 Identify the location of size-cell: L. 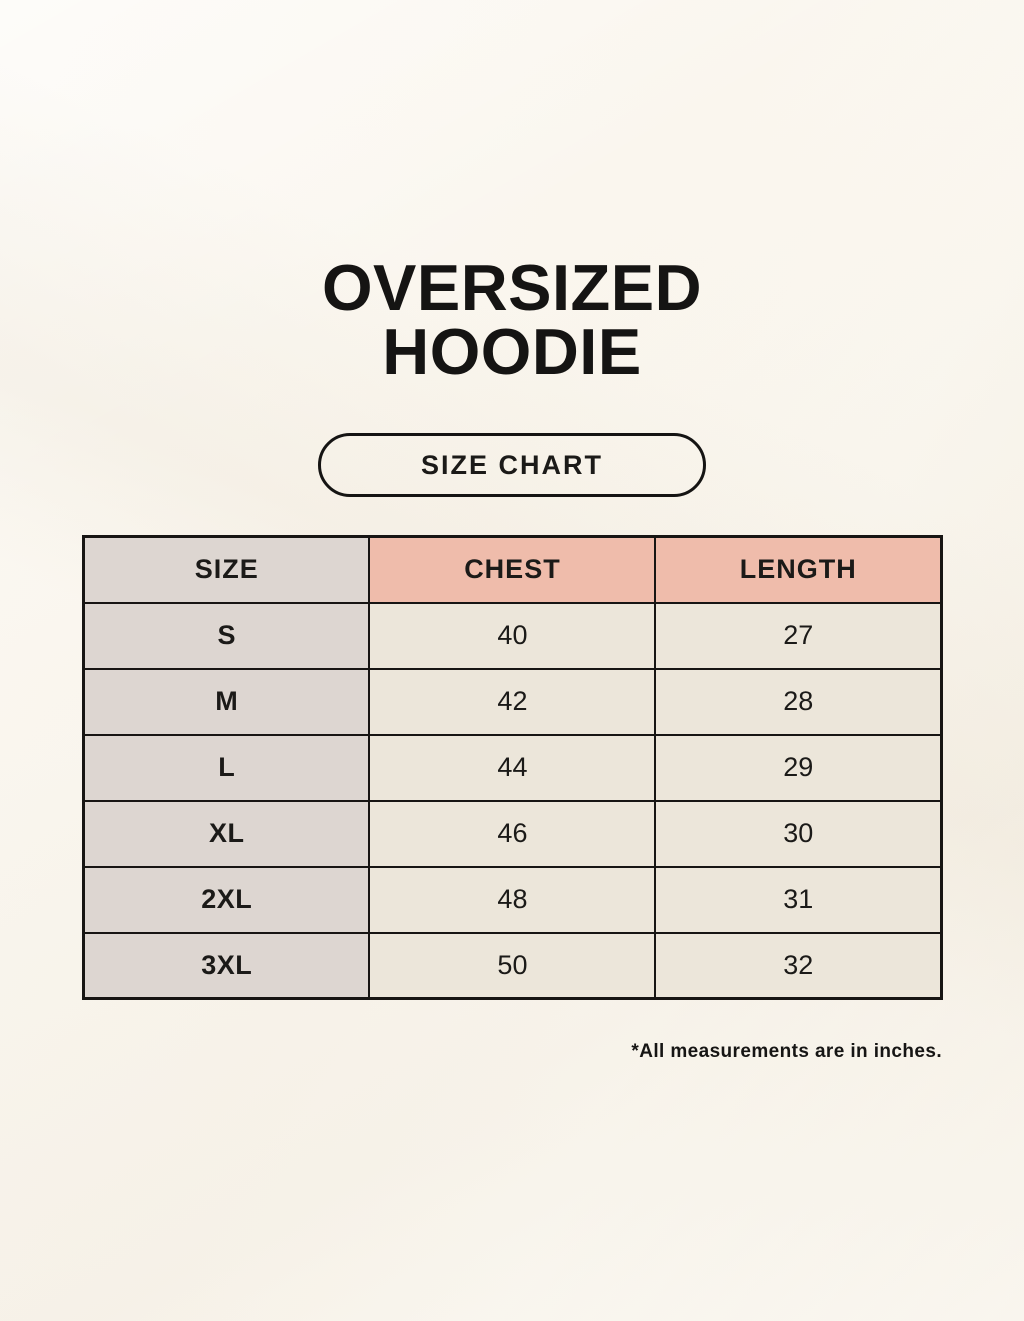
(226, 767).